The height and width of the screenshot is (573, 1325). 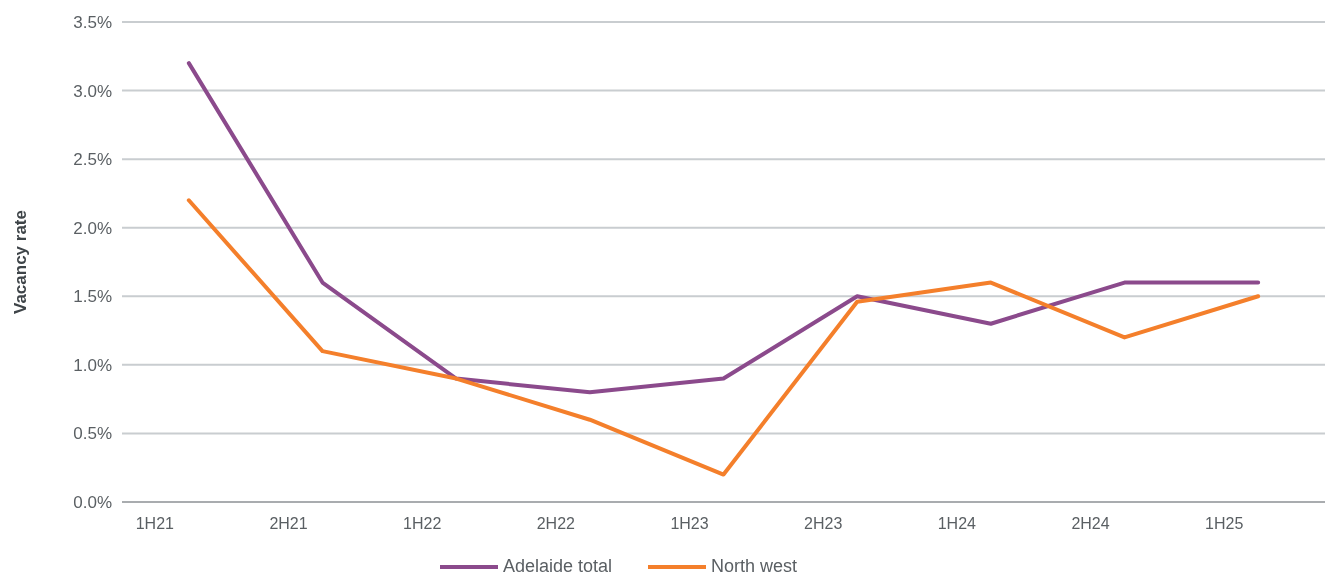 I want to click on x-tick-label: 1H23, so click(x=689, y=523).